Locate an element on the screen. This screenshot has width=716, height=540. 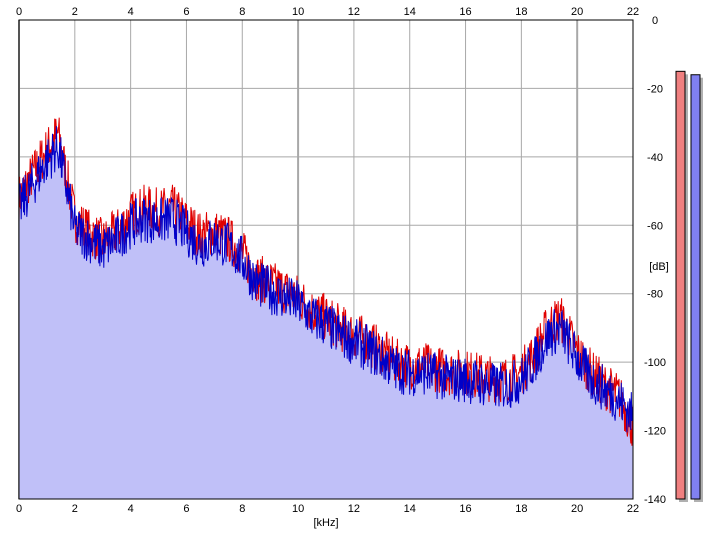
x-tick-bottom-14: 14 is located at coordinates (410, 509).